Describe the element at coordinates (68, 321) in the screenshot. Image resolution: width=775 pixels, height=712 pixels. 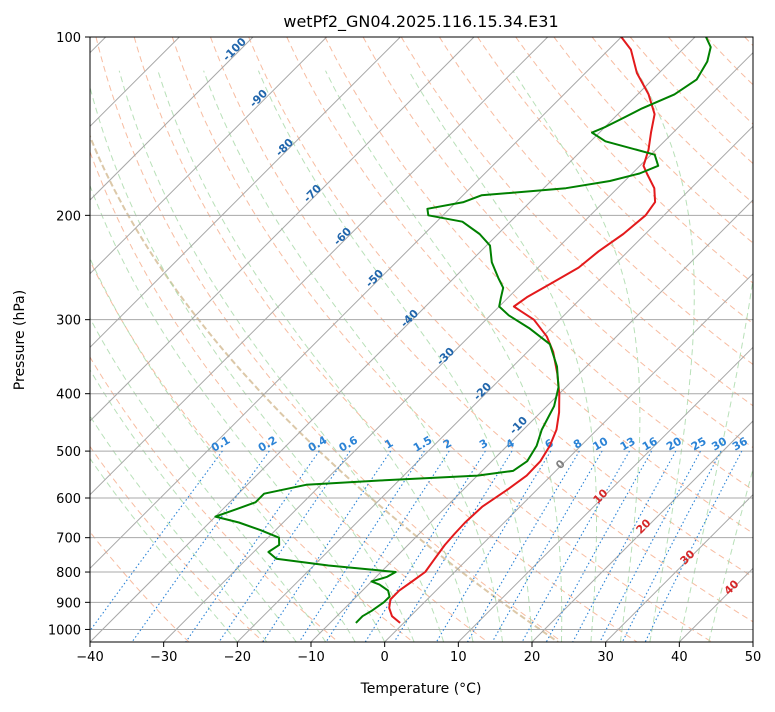
I see `y-tick-label: 300` at that location.